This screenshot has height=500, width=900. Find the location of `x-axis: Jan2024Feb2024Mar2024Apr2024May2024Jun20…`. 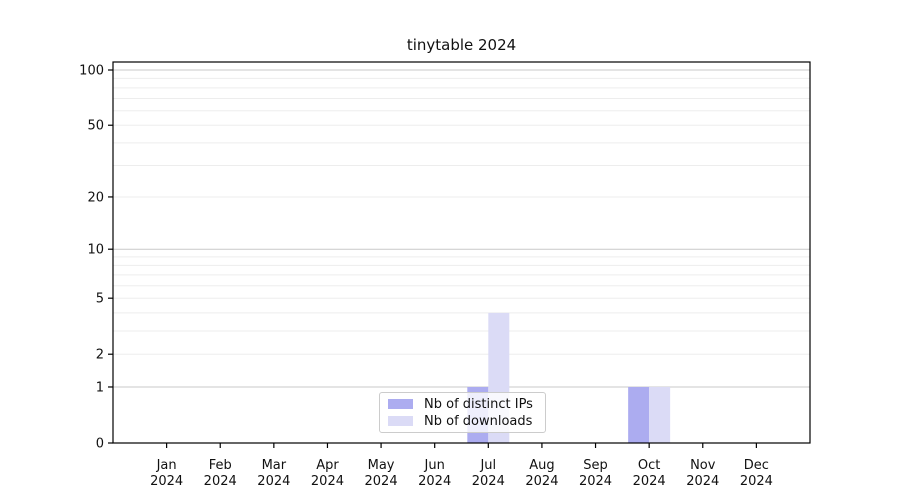

x-axis: Jan2024Feb2024Mar2024Apr2024May2024Jun20… is located at coordinates (461, 466).